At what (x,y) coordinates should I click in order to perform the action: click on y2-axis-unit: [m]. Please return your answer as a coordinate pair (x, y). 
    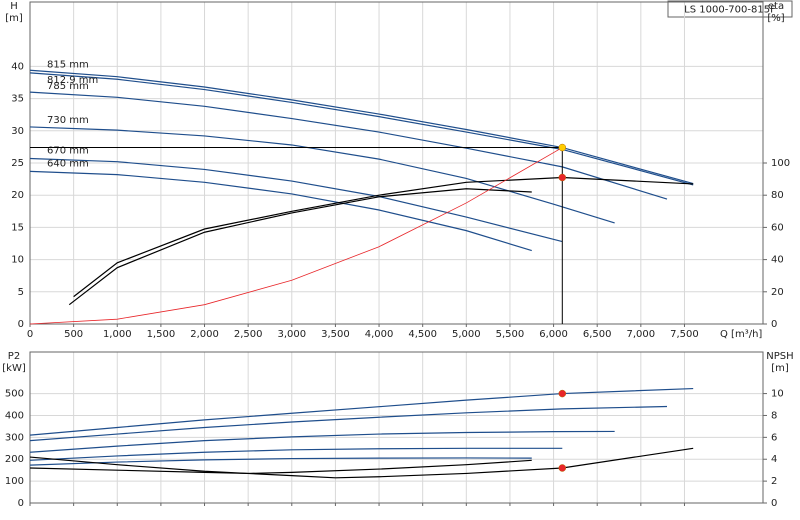
    Looking at the image, I should click on (780, 368).